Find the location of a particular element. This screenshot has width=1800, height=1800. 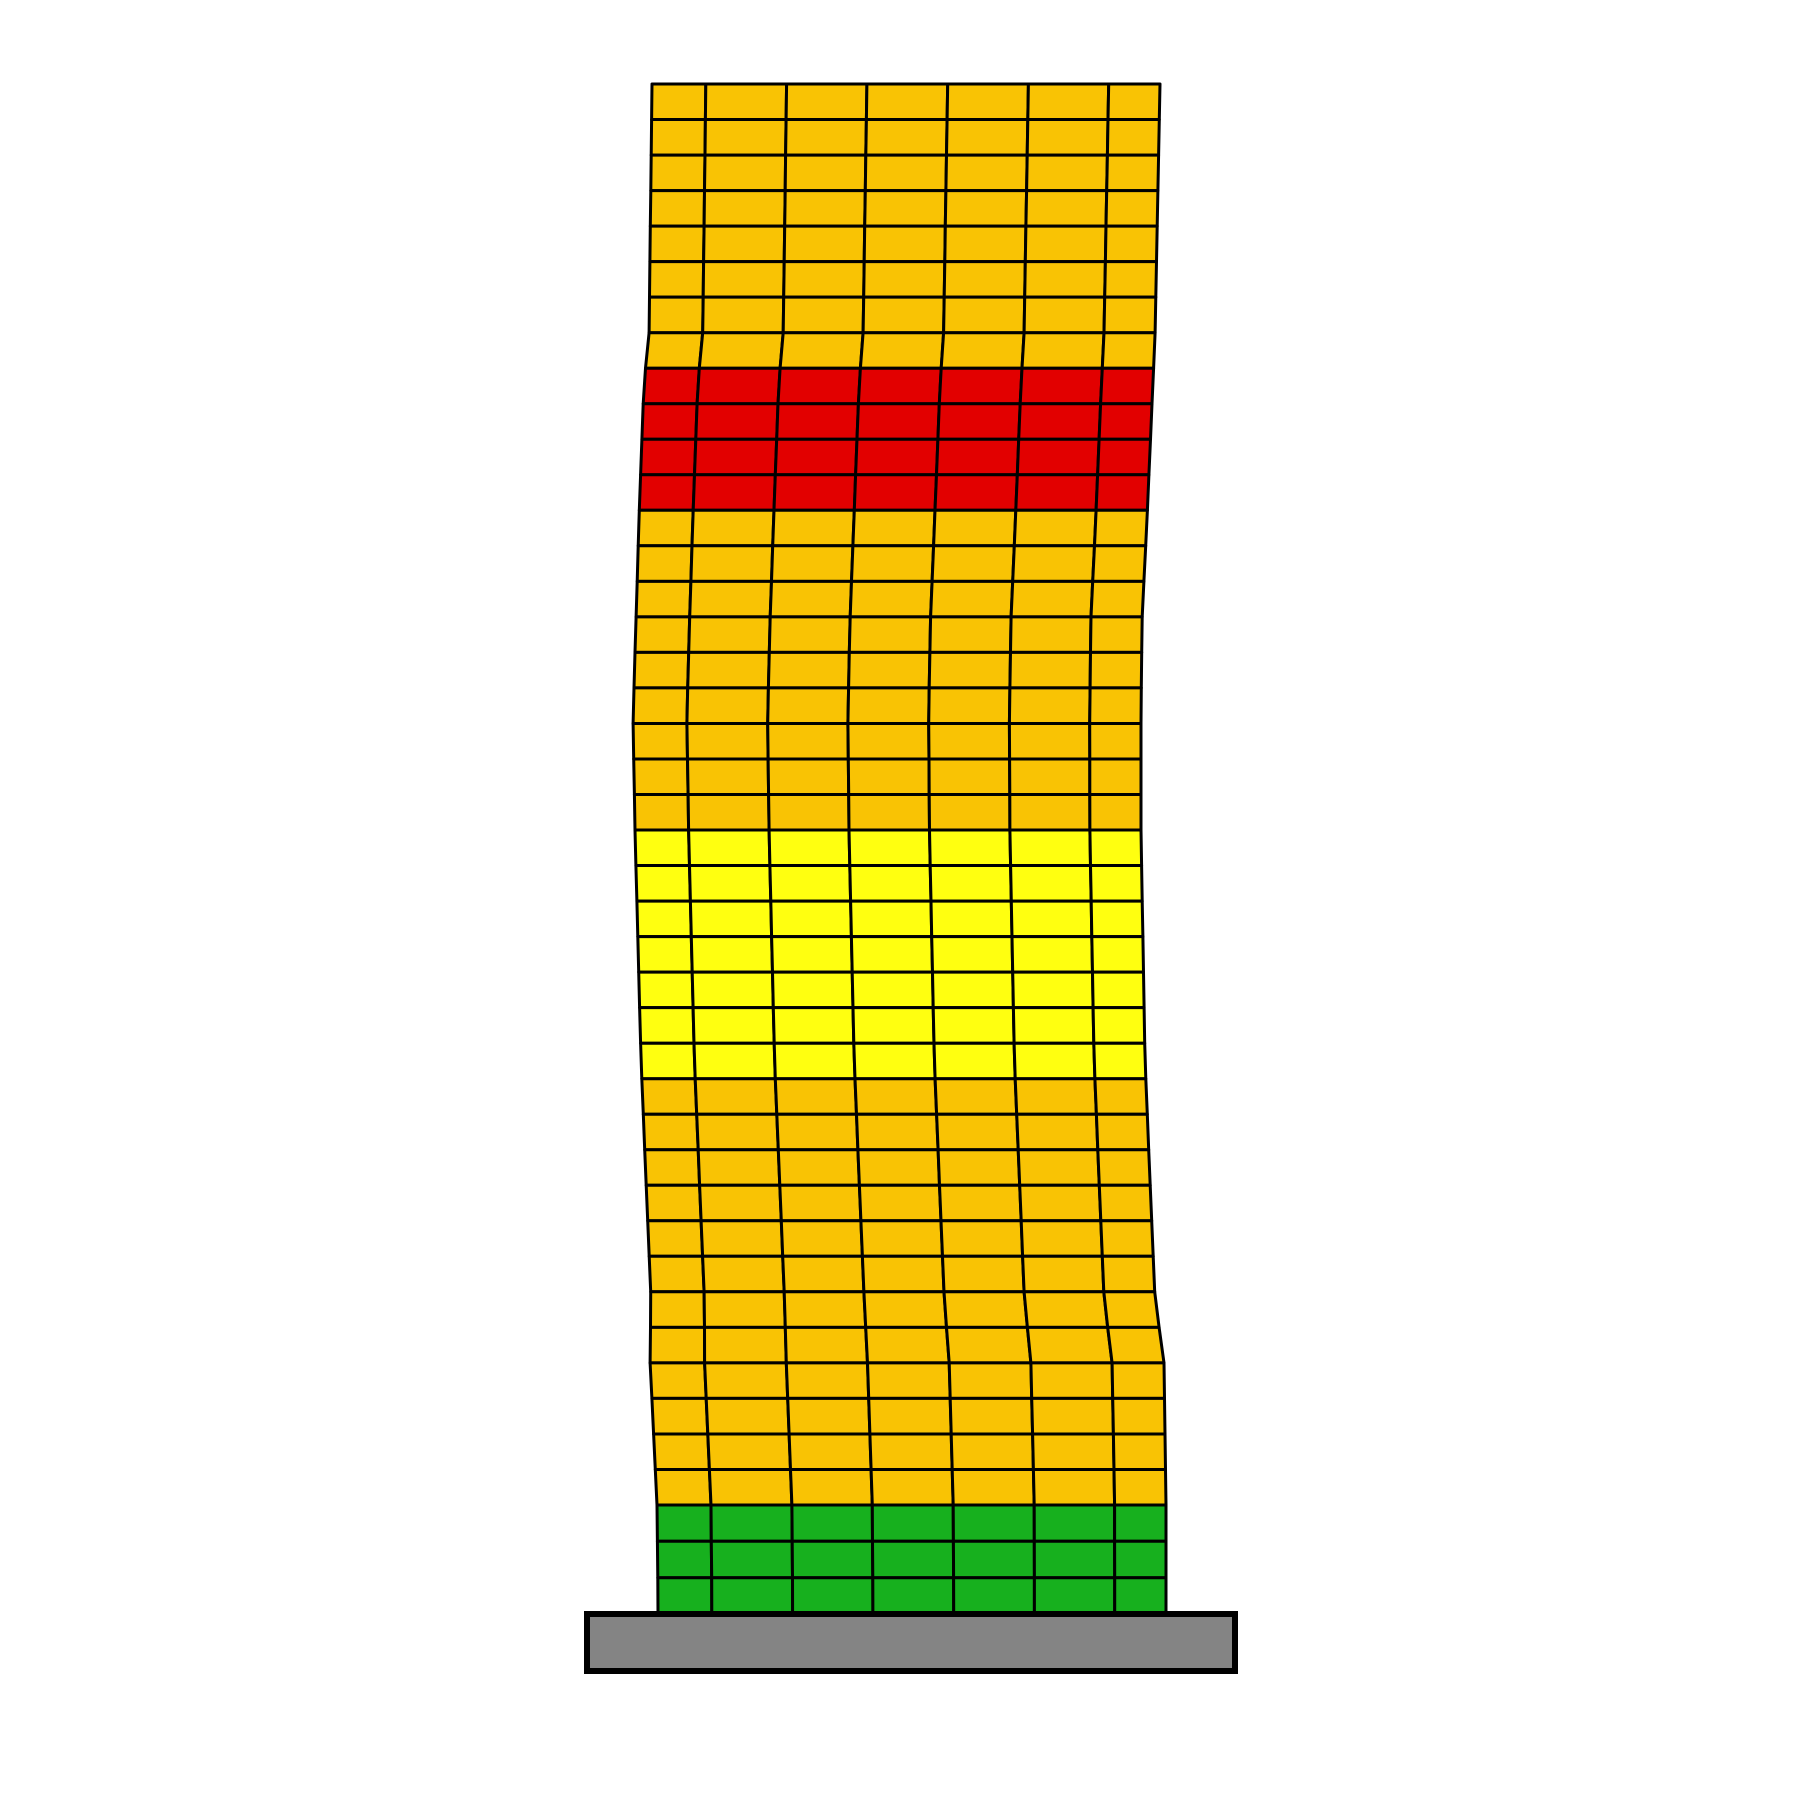

foundation-slab is located at coordinates (911, 1642).